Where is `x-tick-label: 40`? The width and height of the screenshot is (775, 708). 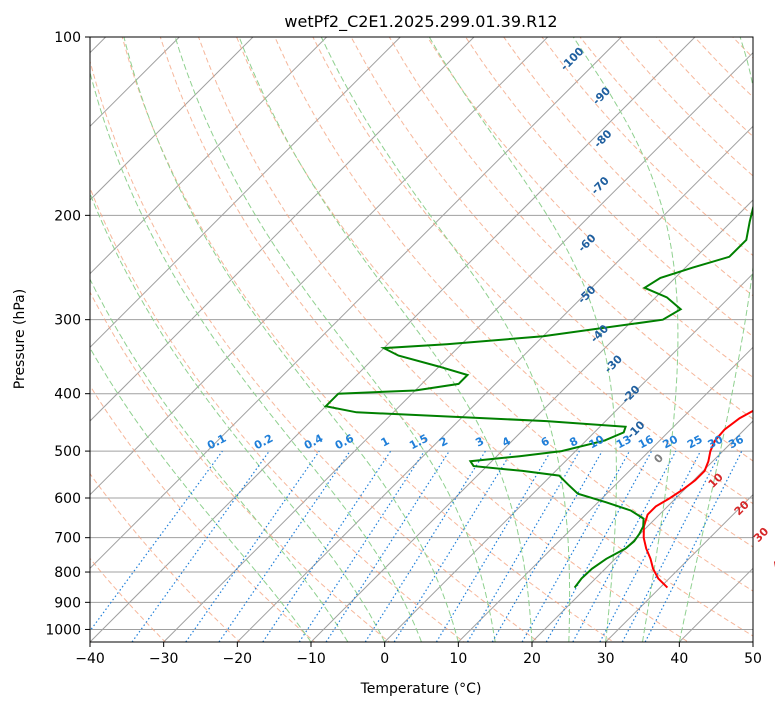 x-tick-label: 40 is located at coordinates (679, 659).